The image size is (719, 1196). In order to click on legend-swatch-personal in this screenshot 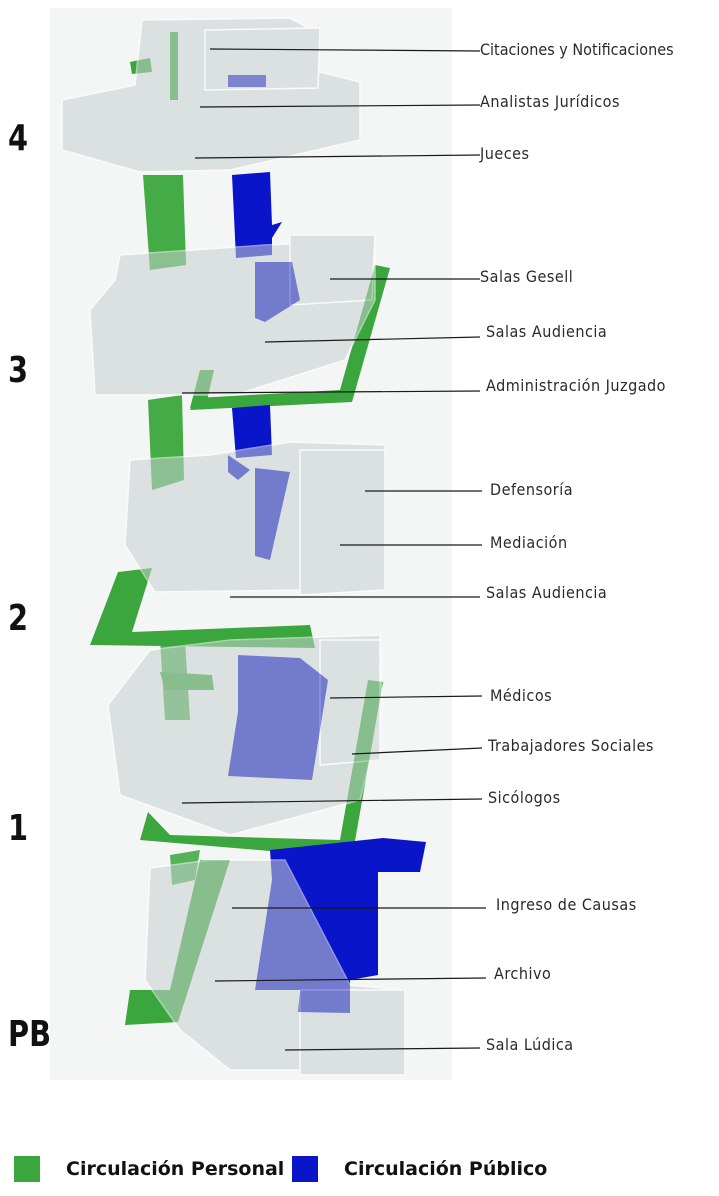, I will do `click(27, 1169)`.